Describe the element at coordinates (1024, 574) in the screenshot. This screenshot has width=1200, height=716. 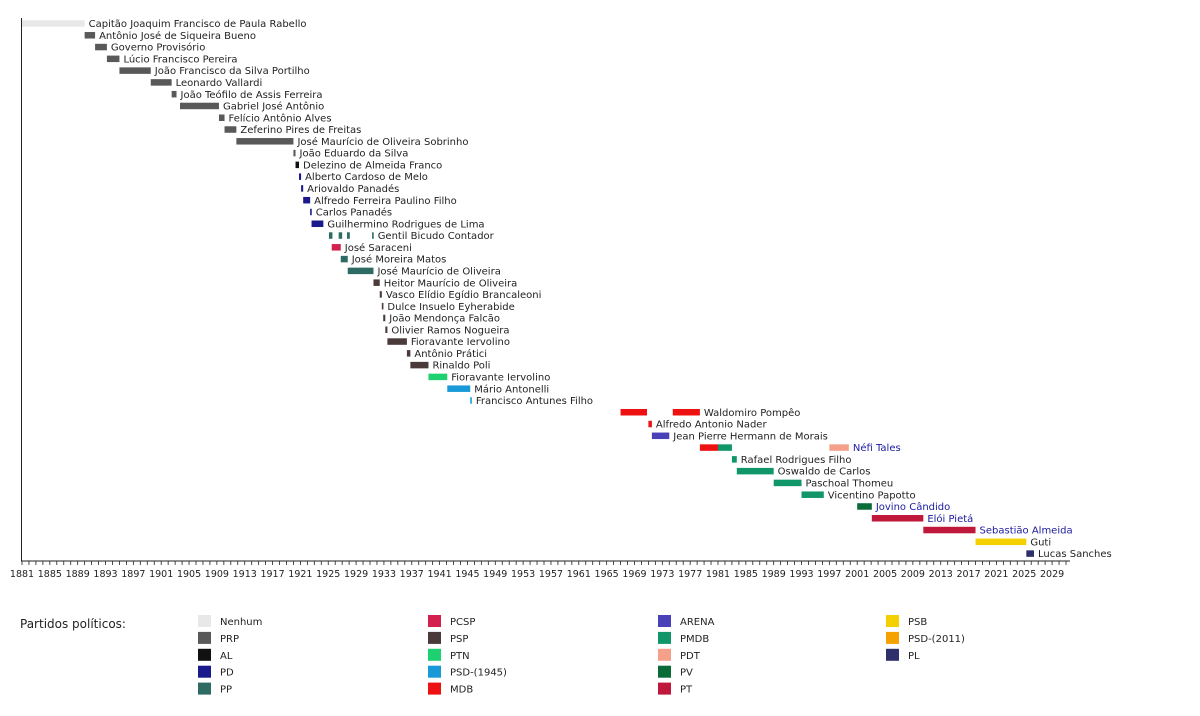
I see `x-tick-label: 2025` at that location.